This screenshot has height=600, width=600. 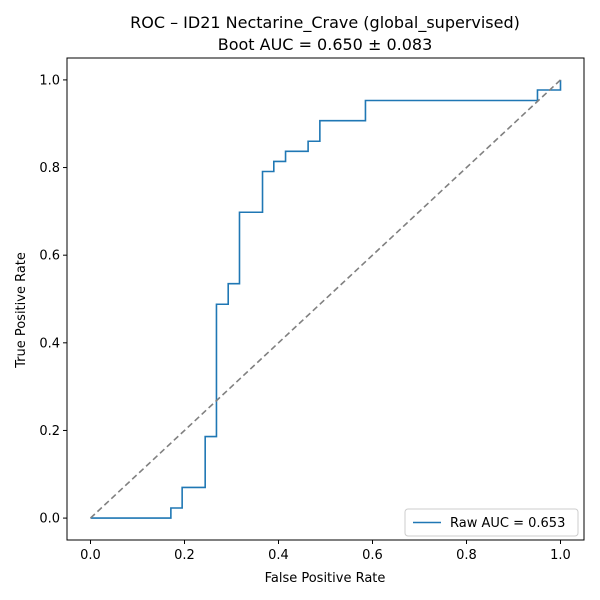 I want to click on legend: Raw AUC = 0.653, so click(x=491, y=522).